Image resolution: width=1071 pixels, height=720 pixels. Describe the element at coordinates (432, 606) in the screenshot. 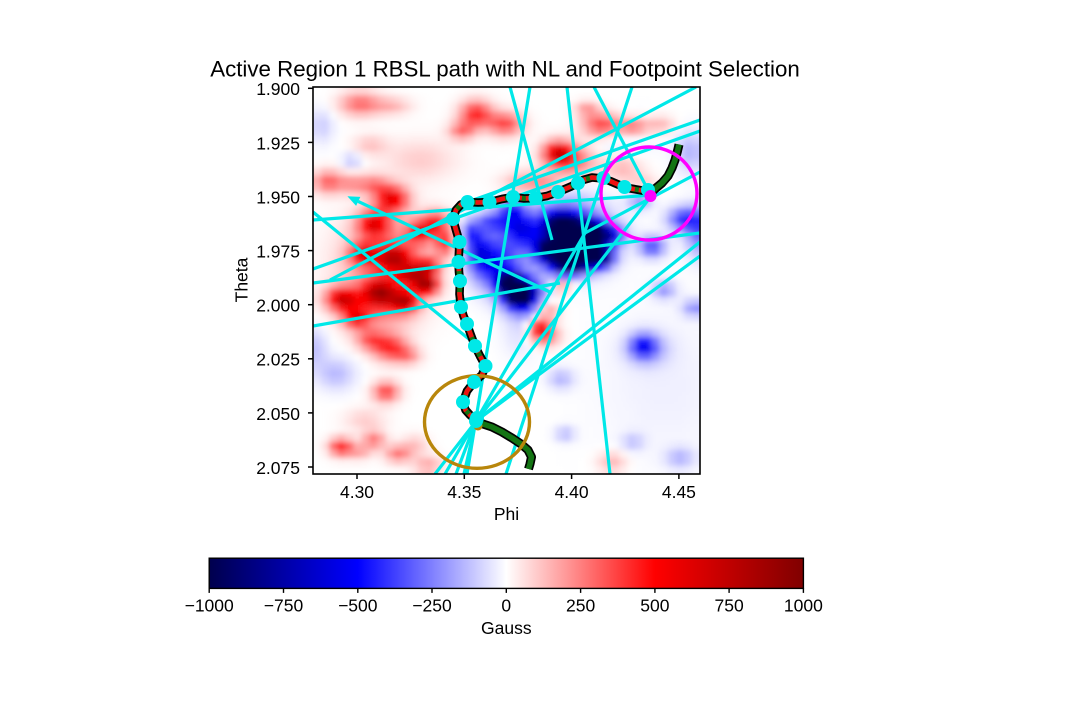

I see `svg-text: −250` at that location.